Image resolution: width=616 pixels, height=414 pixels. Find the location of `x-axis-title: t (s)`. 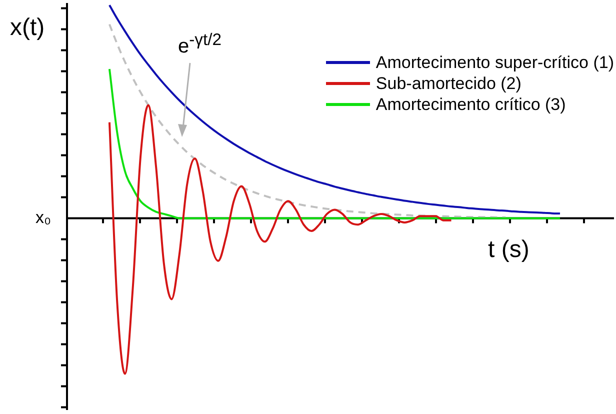

x-axis-title: t (s) is located at coordinates (509, 250).